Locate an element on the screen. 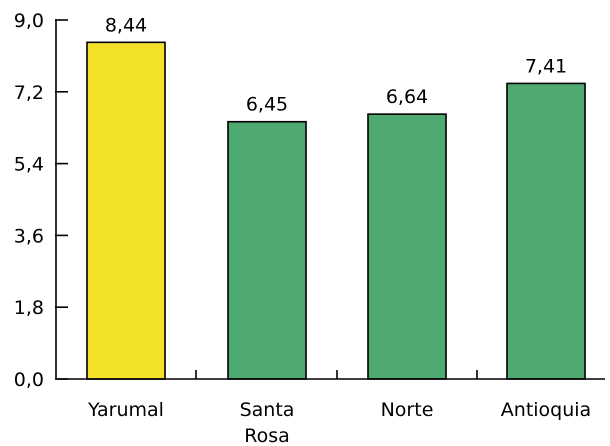  y-tick-label: 7,2 is located at coordinates (29, 93).